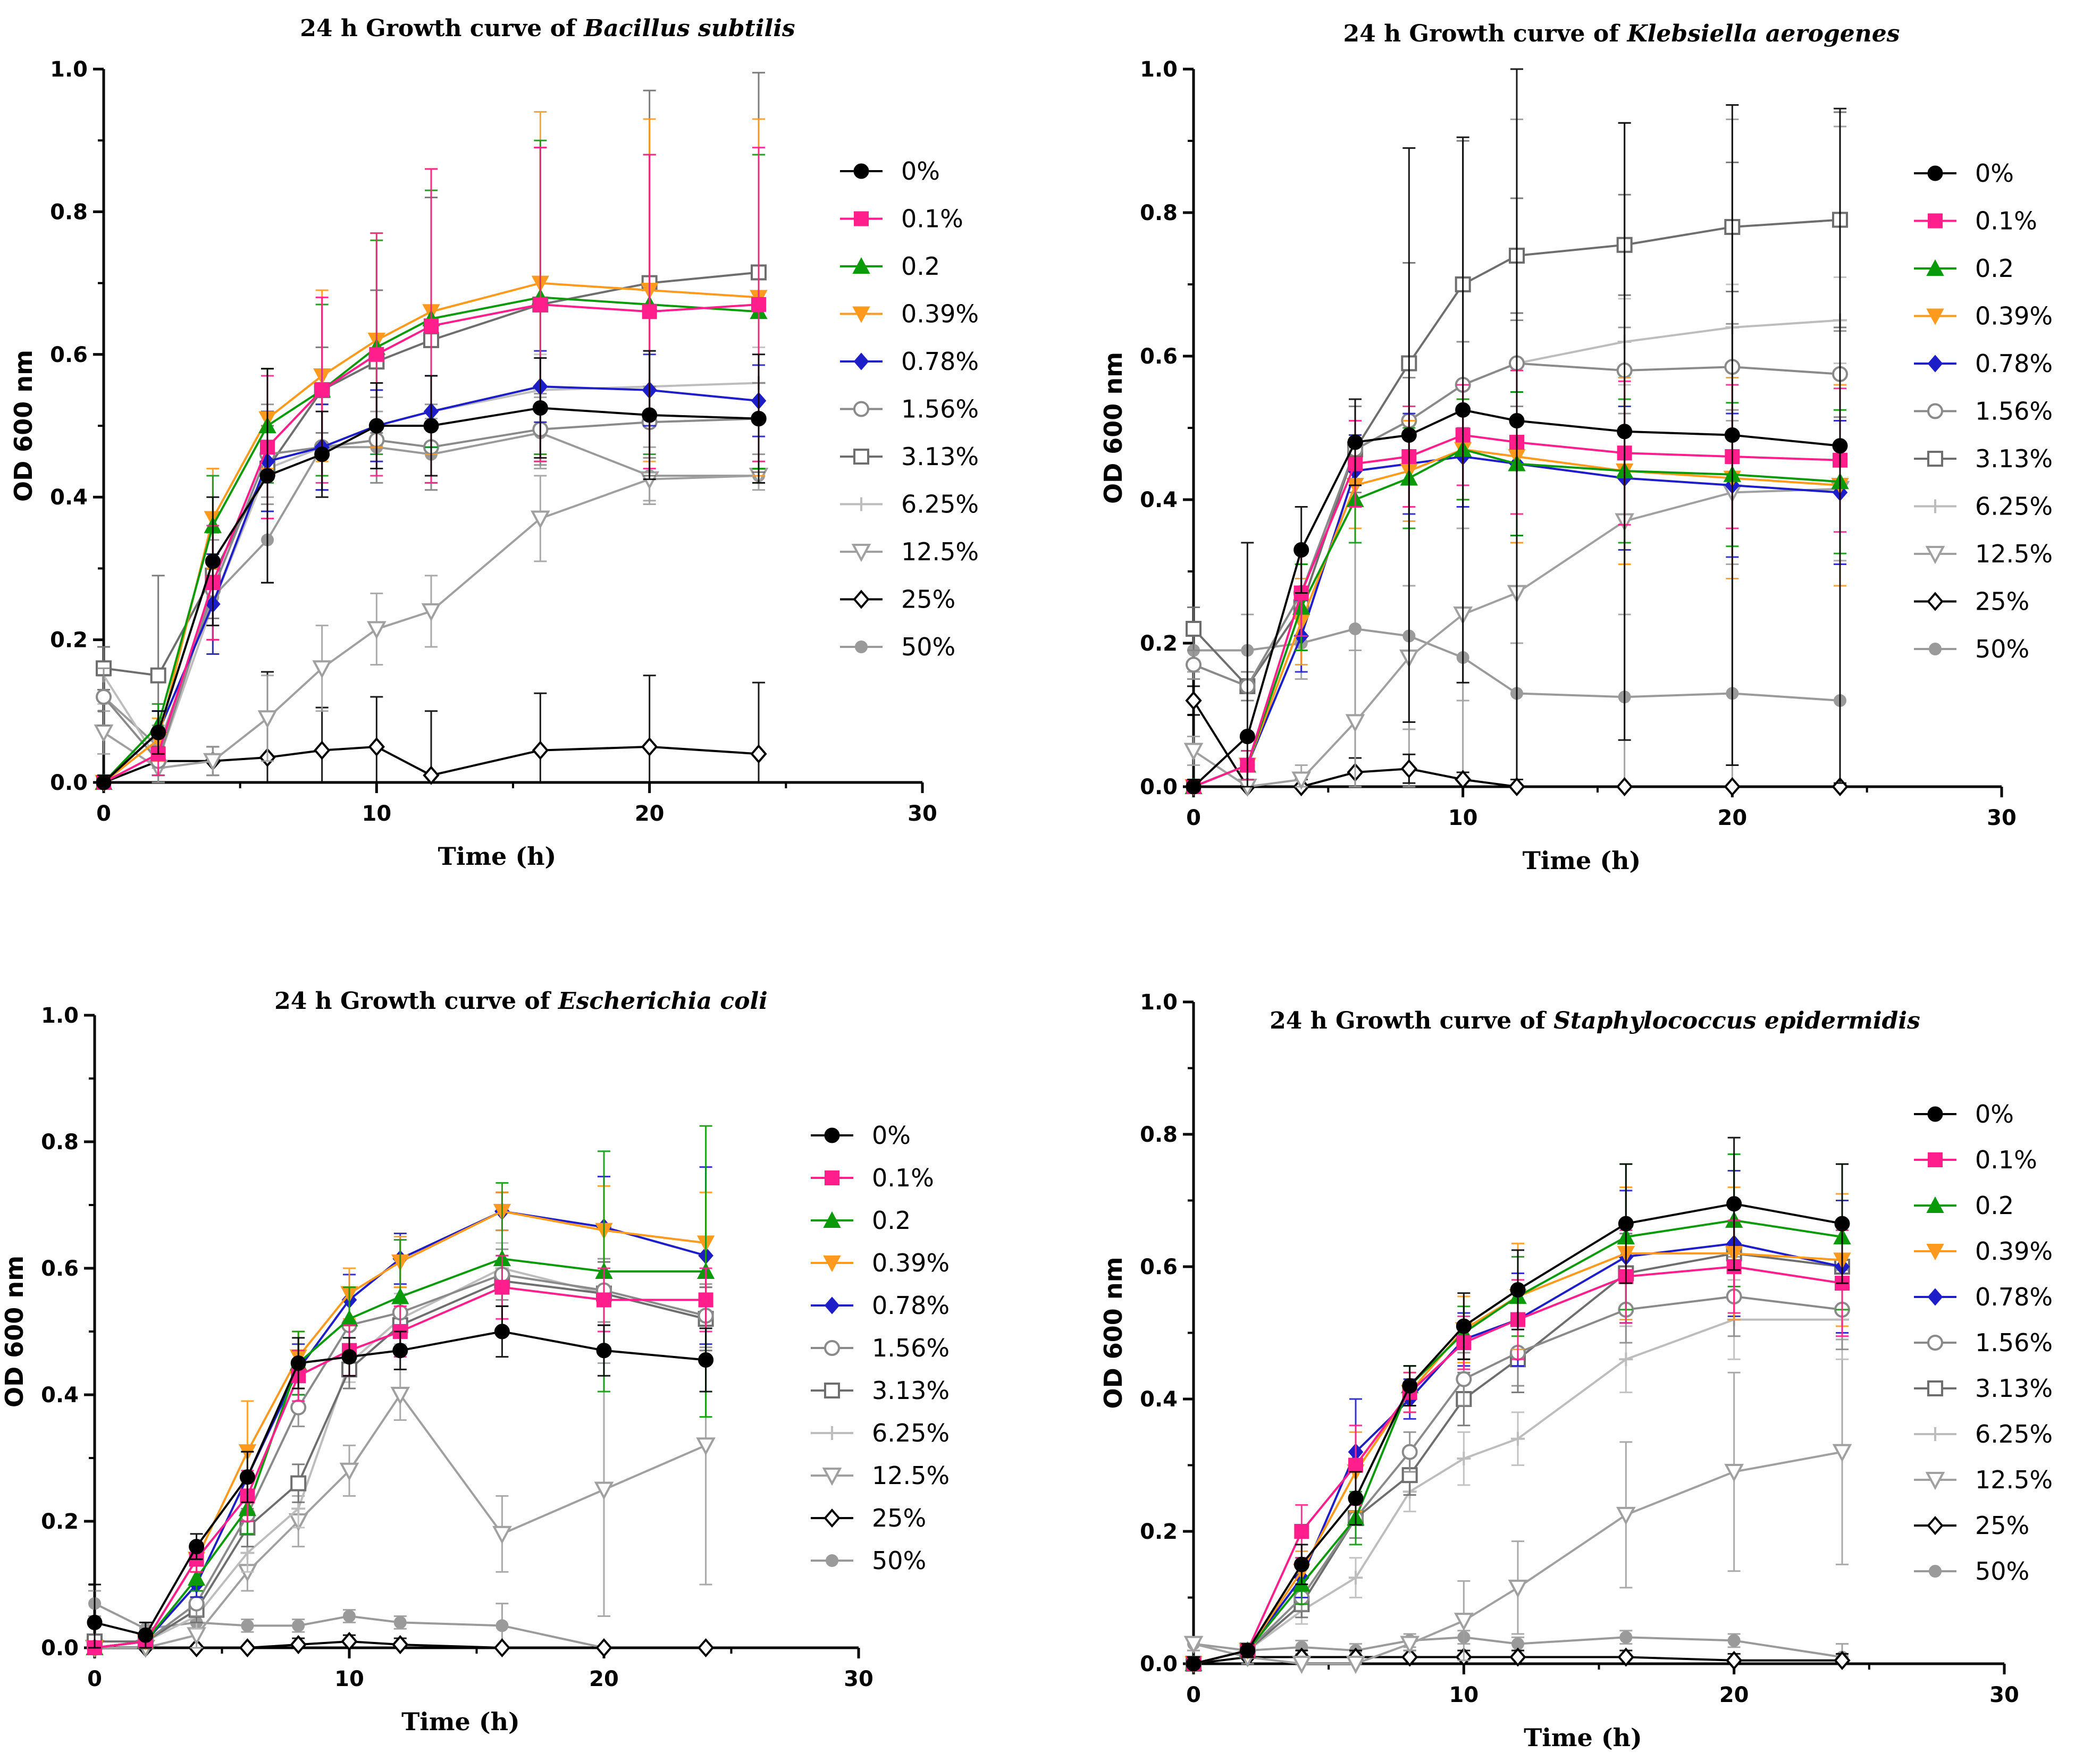  Describe the element at coordinates (872, 1178) in the screenshot. I see `legend-item-0-1pct: 0.1%` at that location.